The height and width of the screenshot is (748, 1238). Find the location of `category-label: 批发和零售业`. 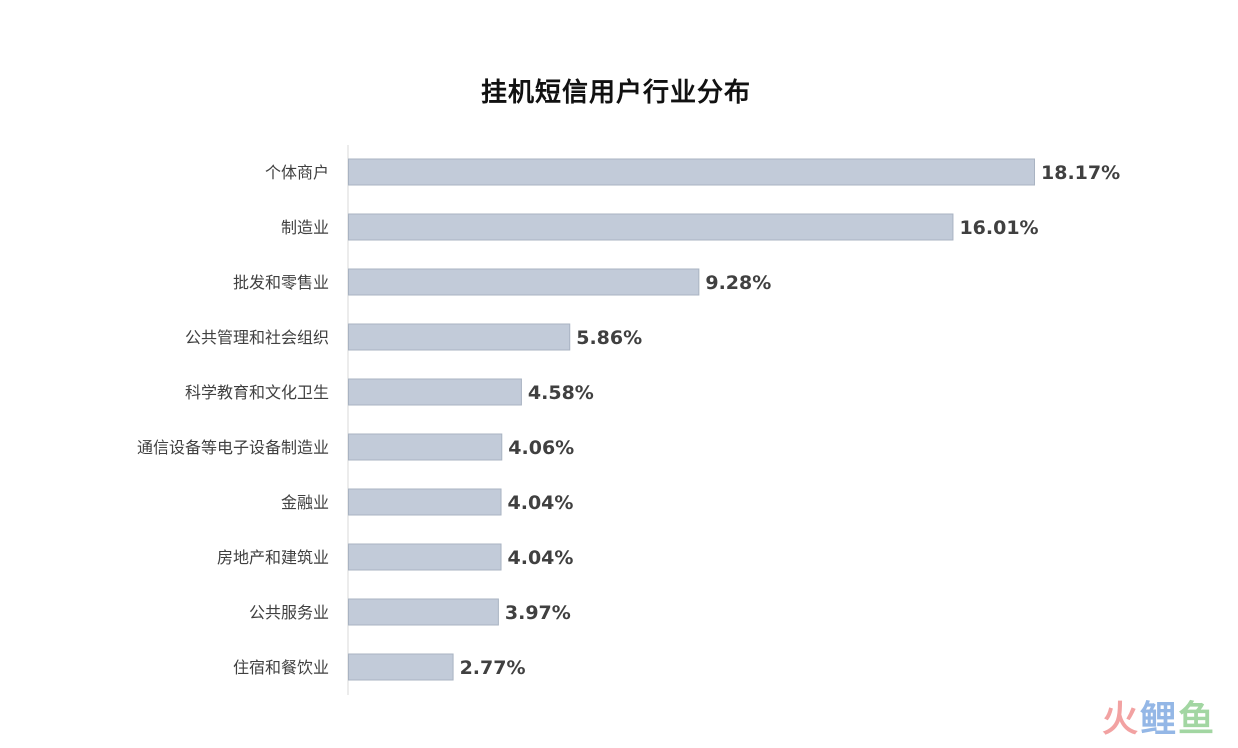

category-label: 批发和零售业 is located at coordinates (281, 282).